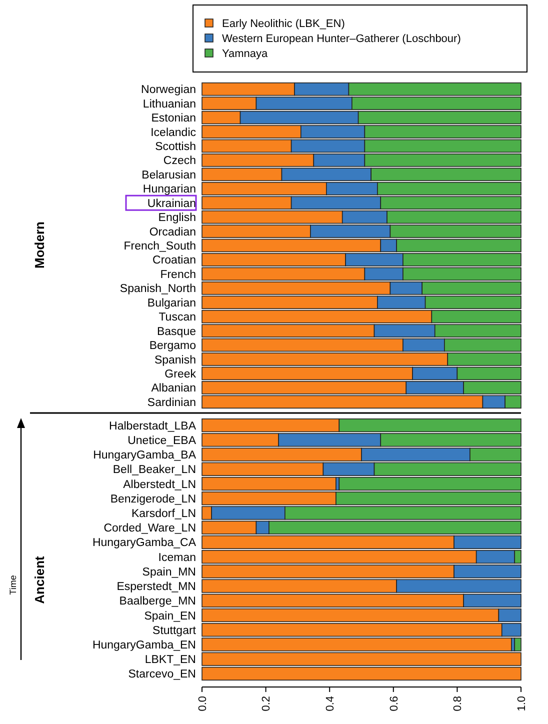  I want to click on x-tick-label: 0.2, so click(266, 704).